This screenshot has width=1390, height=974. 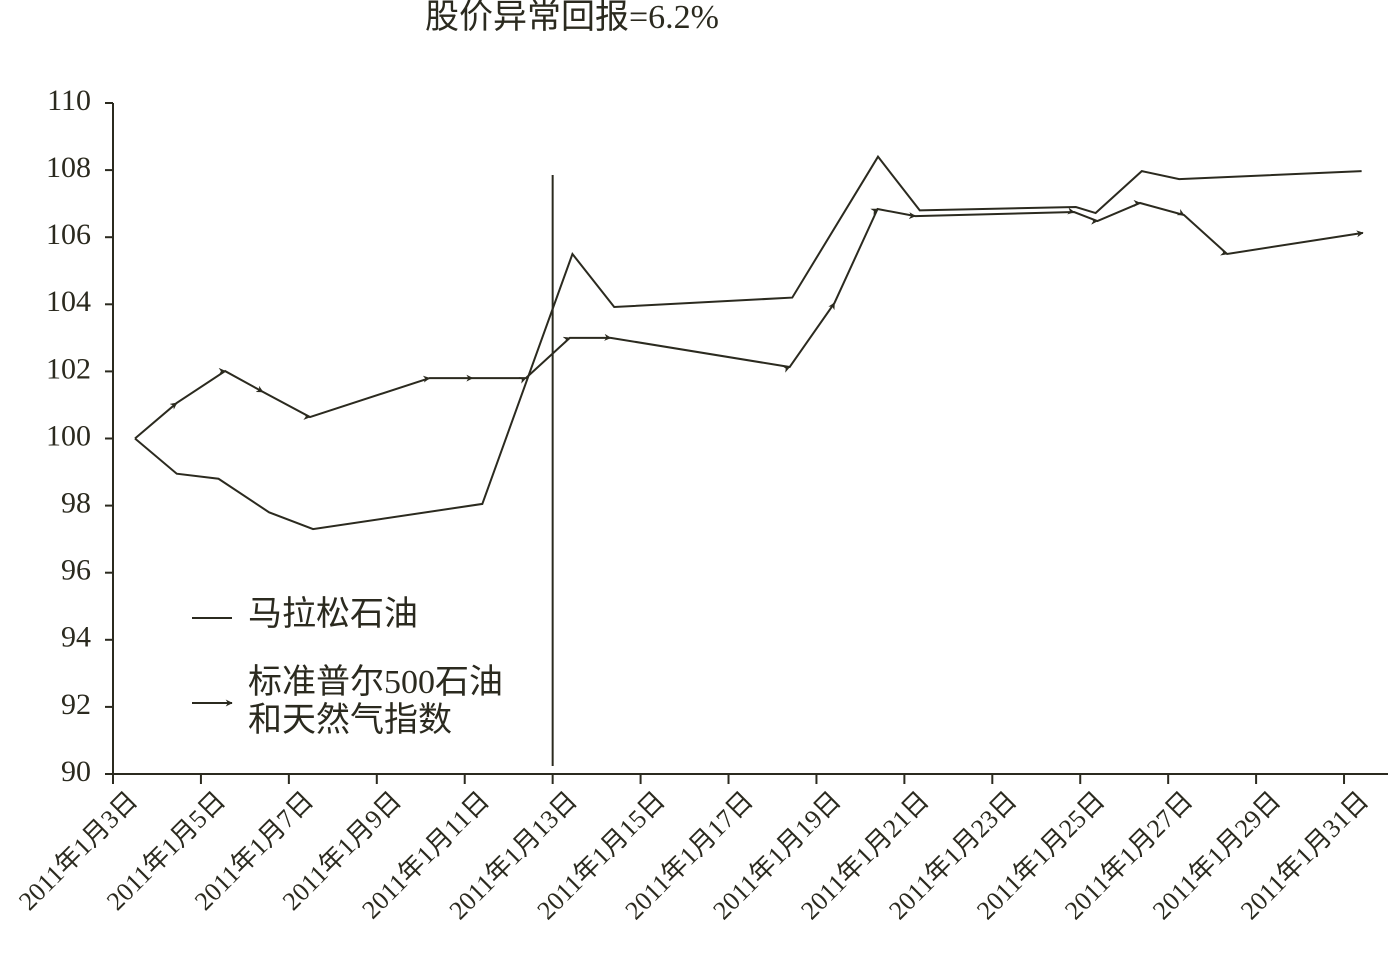 I want to click on y-tick-label: 104, so click(x=68, y=301).